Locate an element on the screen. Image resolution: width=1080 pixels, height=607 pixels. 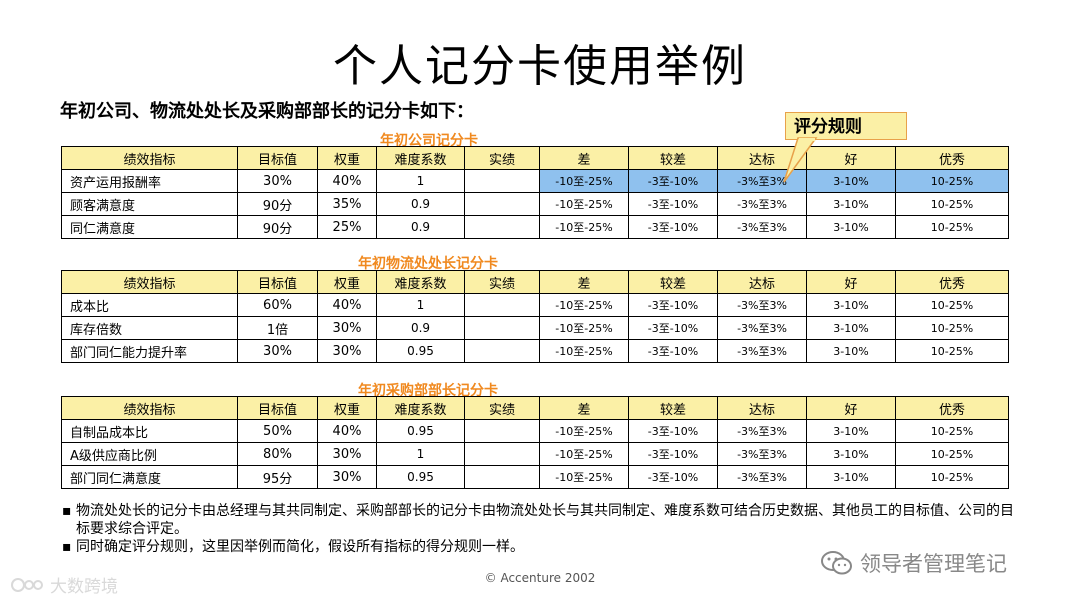
target-cell: 60% is located at coordinates (277, 305).